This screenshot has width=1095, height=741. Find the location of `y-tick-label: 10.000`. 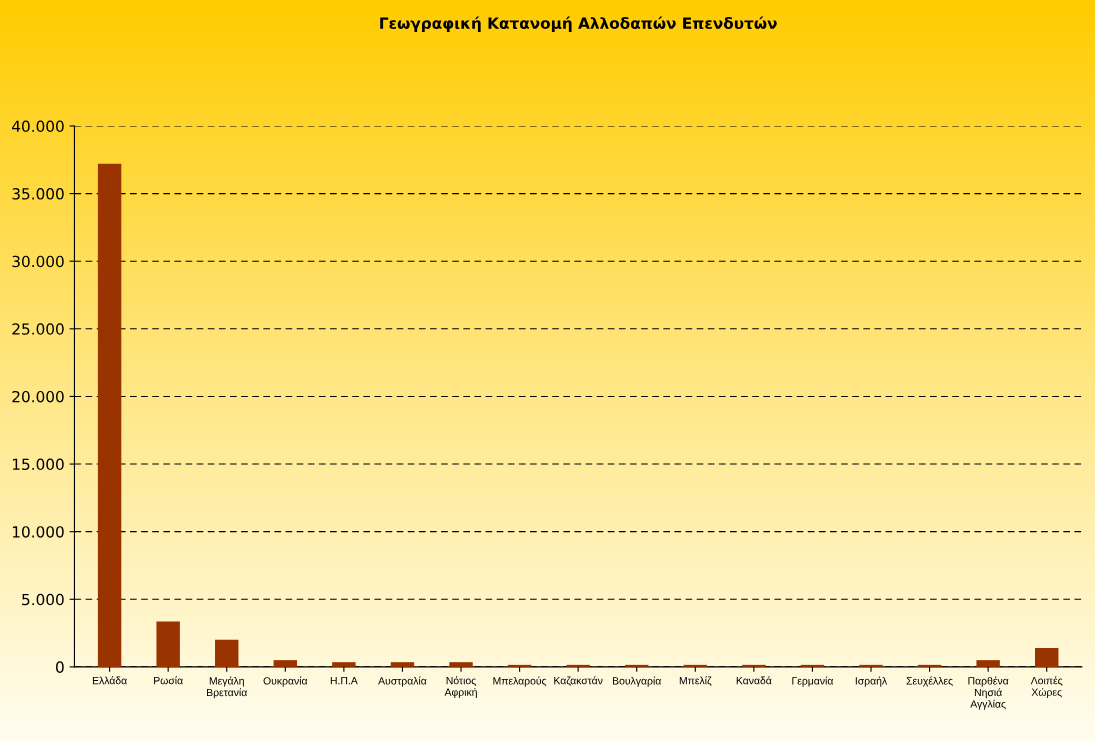

y-tick-label: 10.000 is located at coordinates (38, 532).